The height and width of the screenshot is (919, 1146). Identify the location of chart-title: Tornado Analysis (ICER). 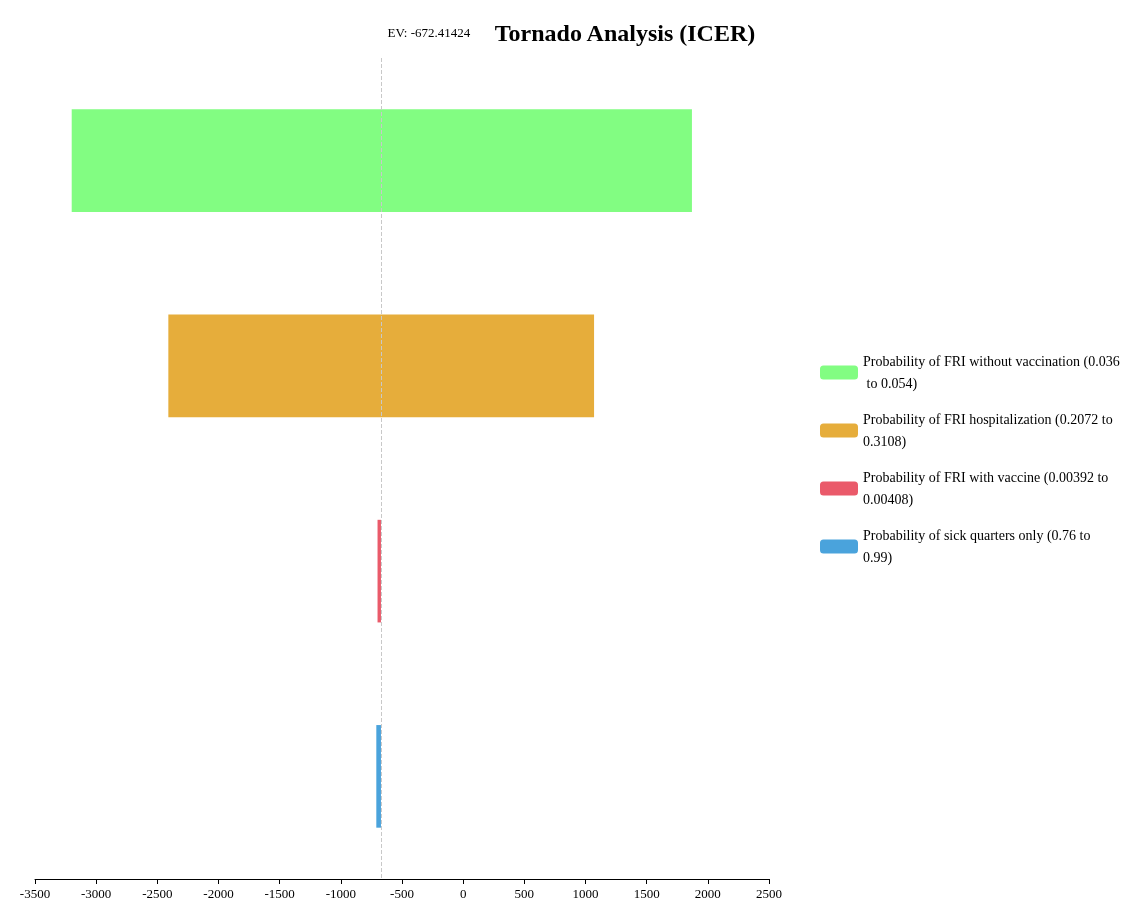
(625, 33).